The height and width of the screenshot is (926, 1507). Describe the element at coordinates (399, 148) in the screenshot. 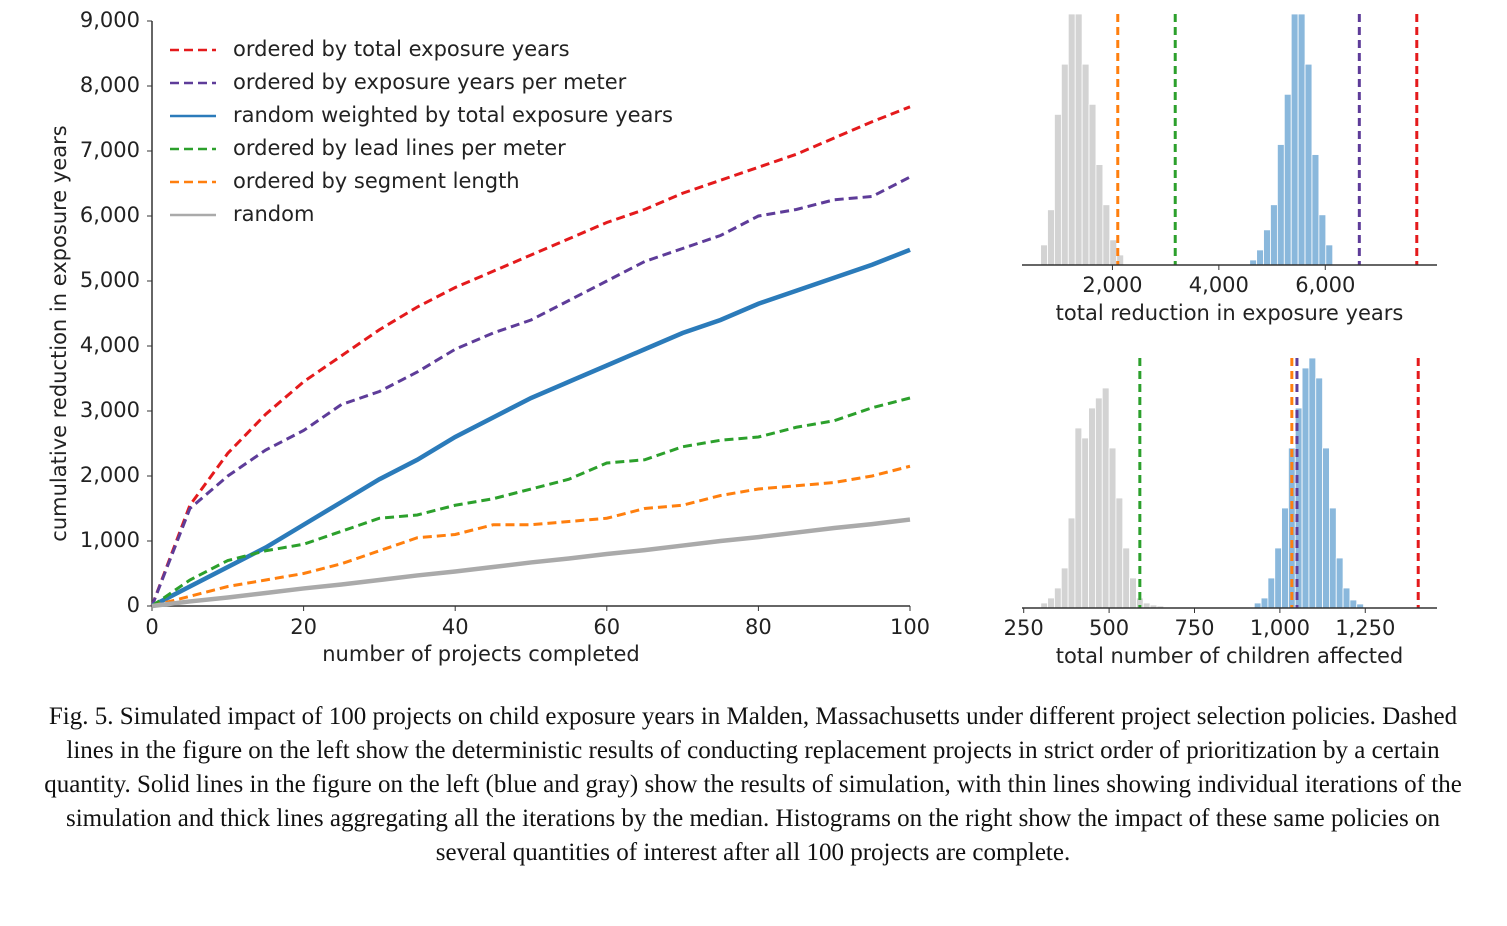

I see `legend-label: ordered by lead lines per meter` at that location.